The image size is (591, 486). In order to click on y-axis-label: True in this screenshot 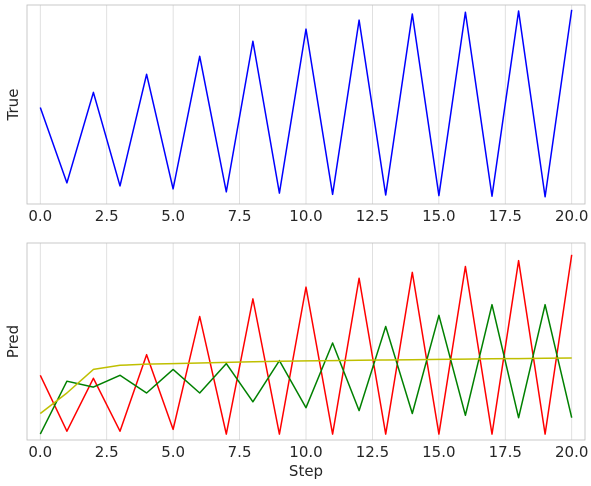, I will do `click(13, 105)`.